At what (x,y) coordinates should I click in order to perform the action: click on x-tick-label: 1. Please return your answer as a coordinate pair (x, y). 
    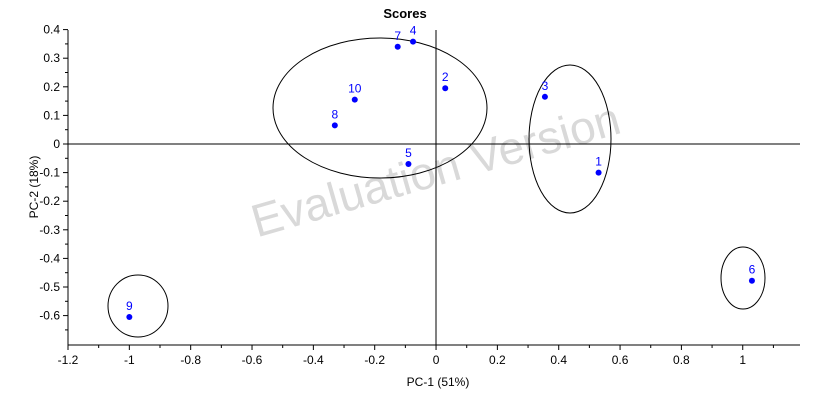
    Looking at the image, I should click on (742, 360).